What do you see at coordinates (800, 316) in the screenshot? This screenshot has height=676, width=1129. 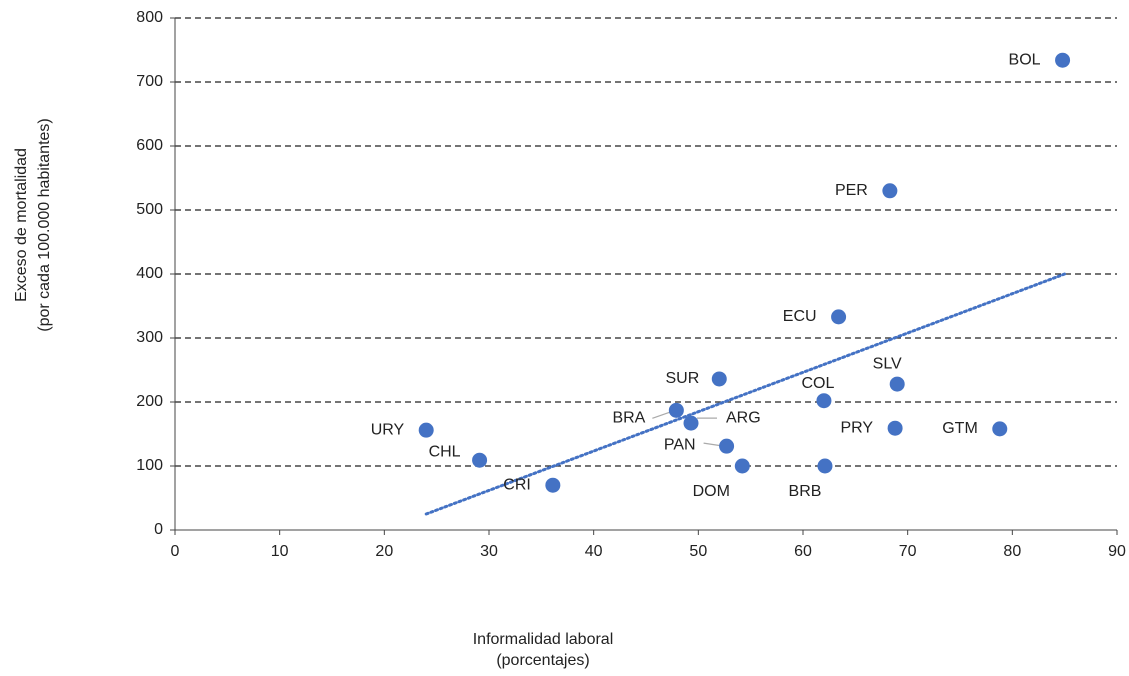 I see `point-label: ECU` at bounding box center [800, 316].